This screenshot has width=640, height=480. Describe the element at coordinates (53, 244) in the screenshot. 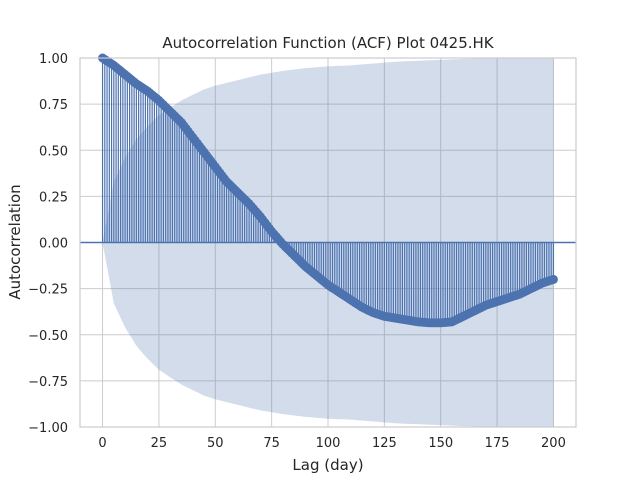

I see `y-tick-label-4: 0.00` at that location.